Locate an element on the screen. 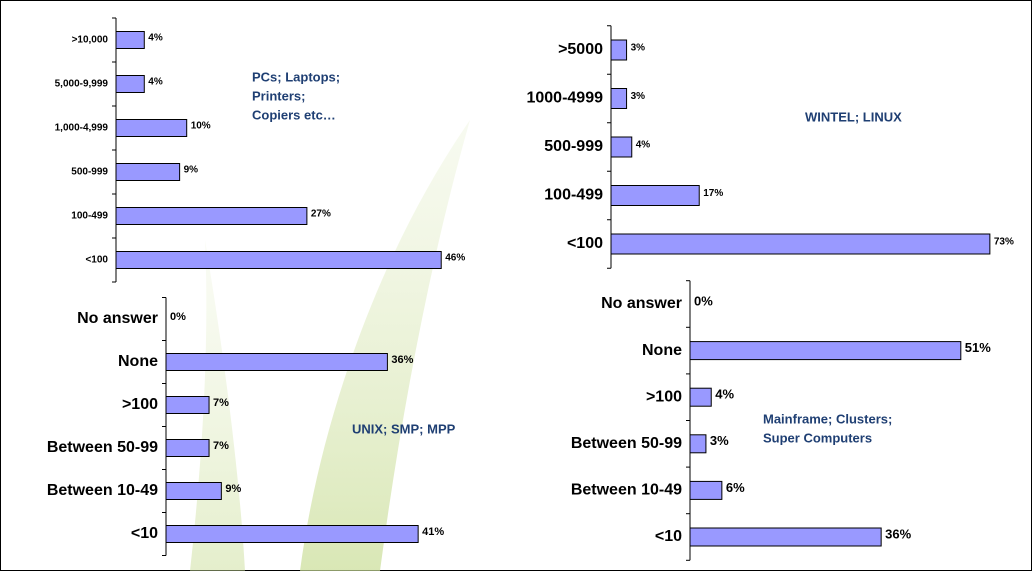 This screenshot has width=1032, height=571. annotation: PCs; Laptops; is located at coordinates (296, 76).